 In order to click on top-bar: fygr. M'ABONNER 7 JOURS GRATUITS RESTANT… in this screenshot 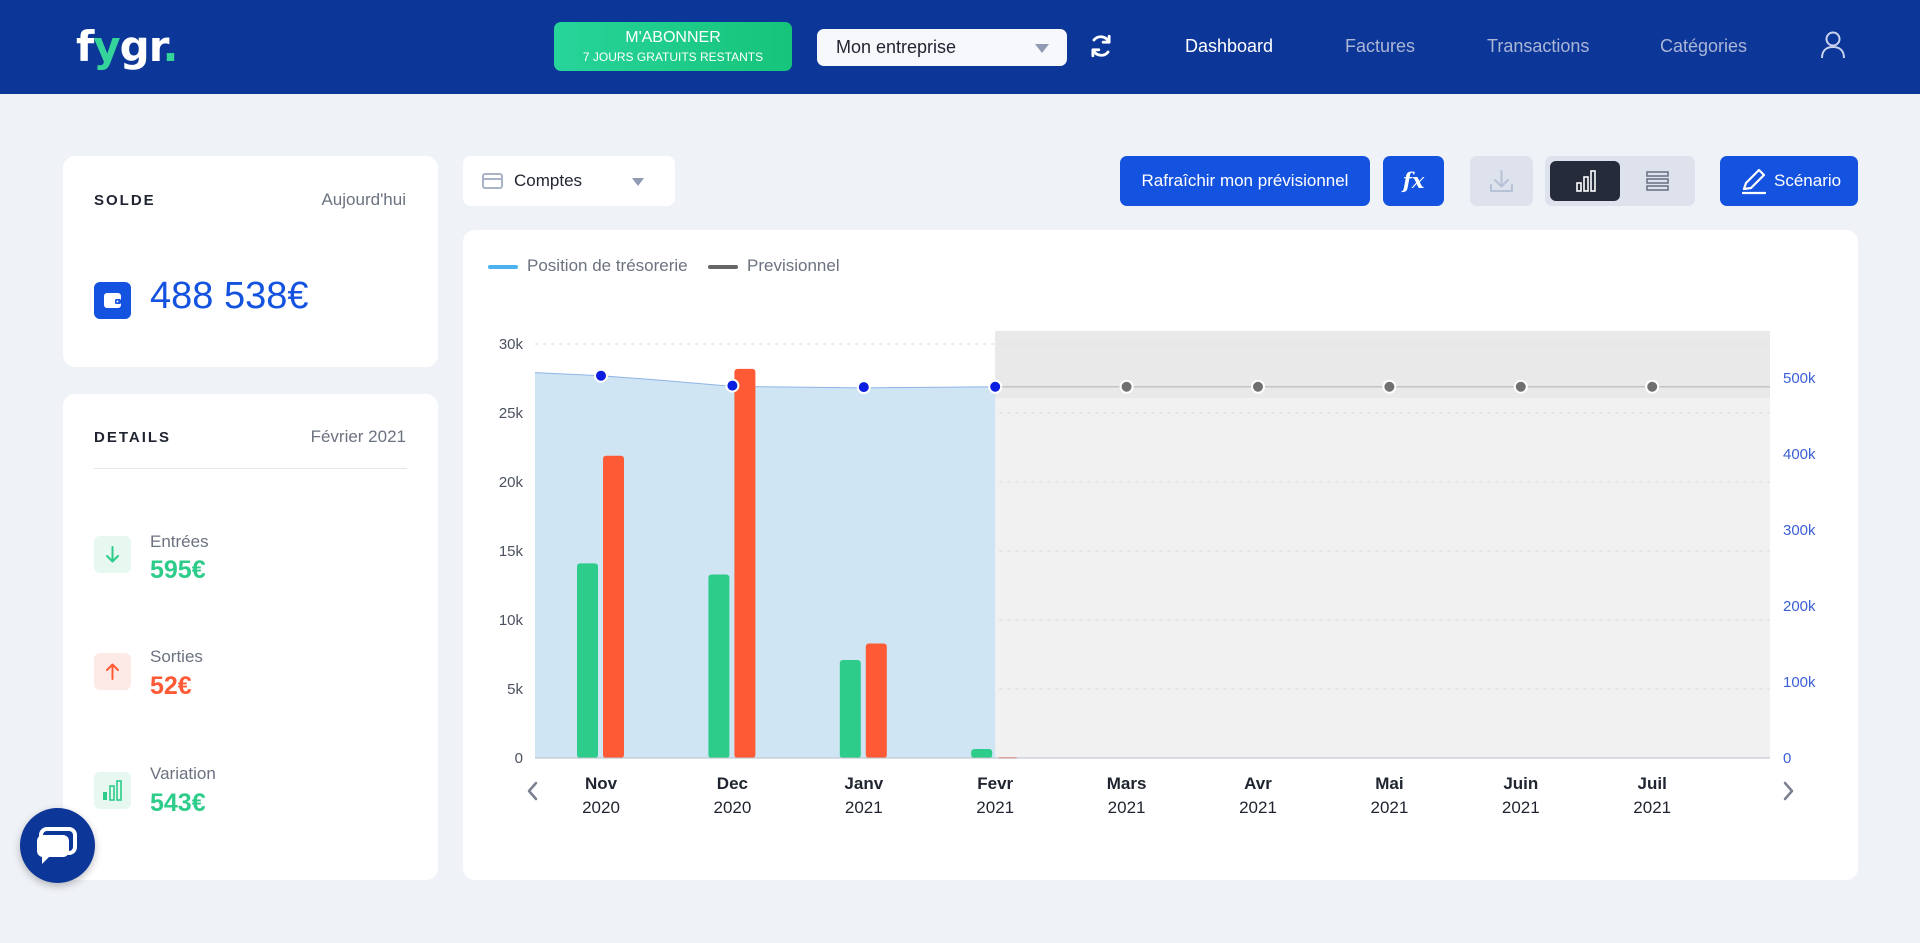, I will do `click(960, 47)`.